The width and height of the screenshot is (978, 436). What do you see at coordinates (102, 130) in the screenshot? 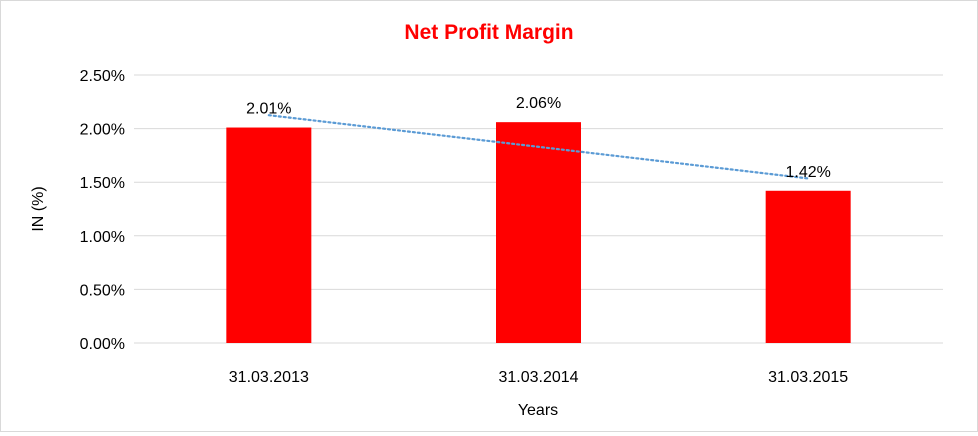
I see `y-tick-label: 2.00%` at bounding box center [102, 130].